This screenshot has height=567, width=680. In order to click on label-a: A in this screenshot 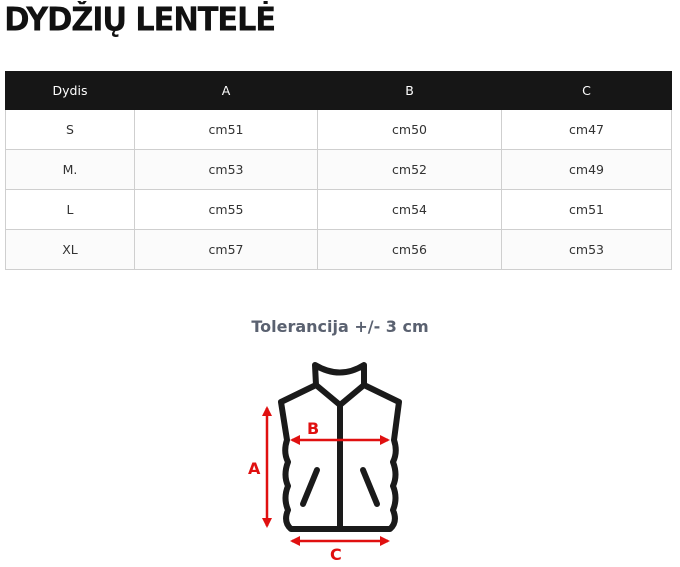, I will do `click(254, 468)`.